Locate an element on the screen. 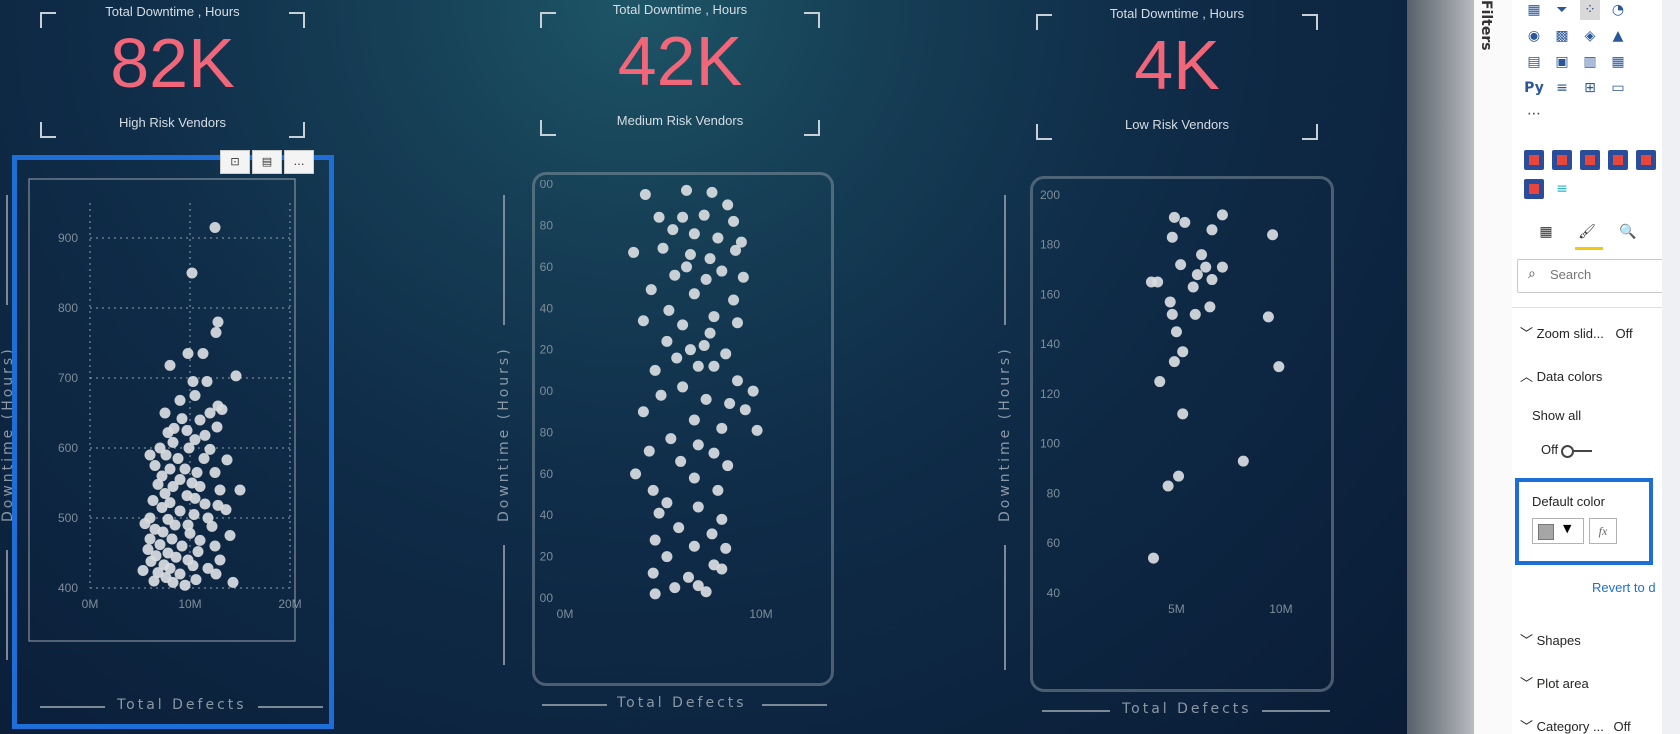 Image resolution: width=1680 pixels, height=734 pixels. format-tab-icon: 🖌 is located at coordinates (1587, 232).